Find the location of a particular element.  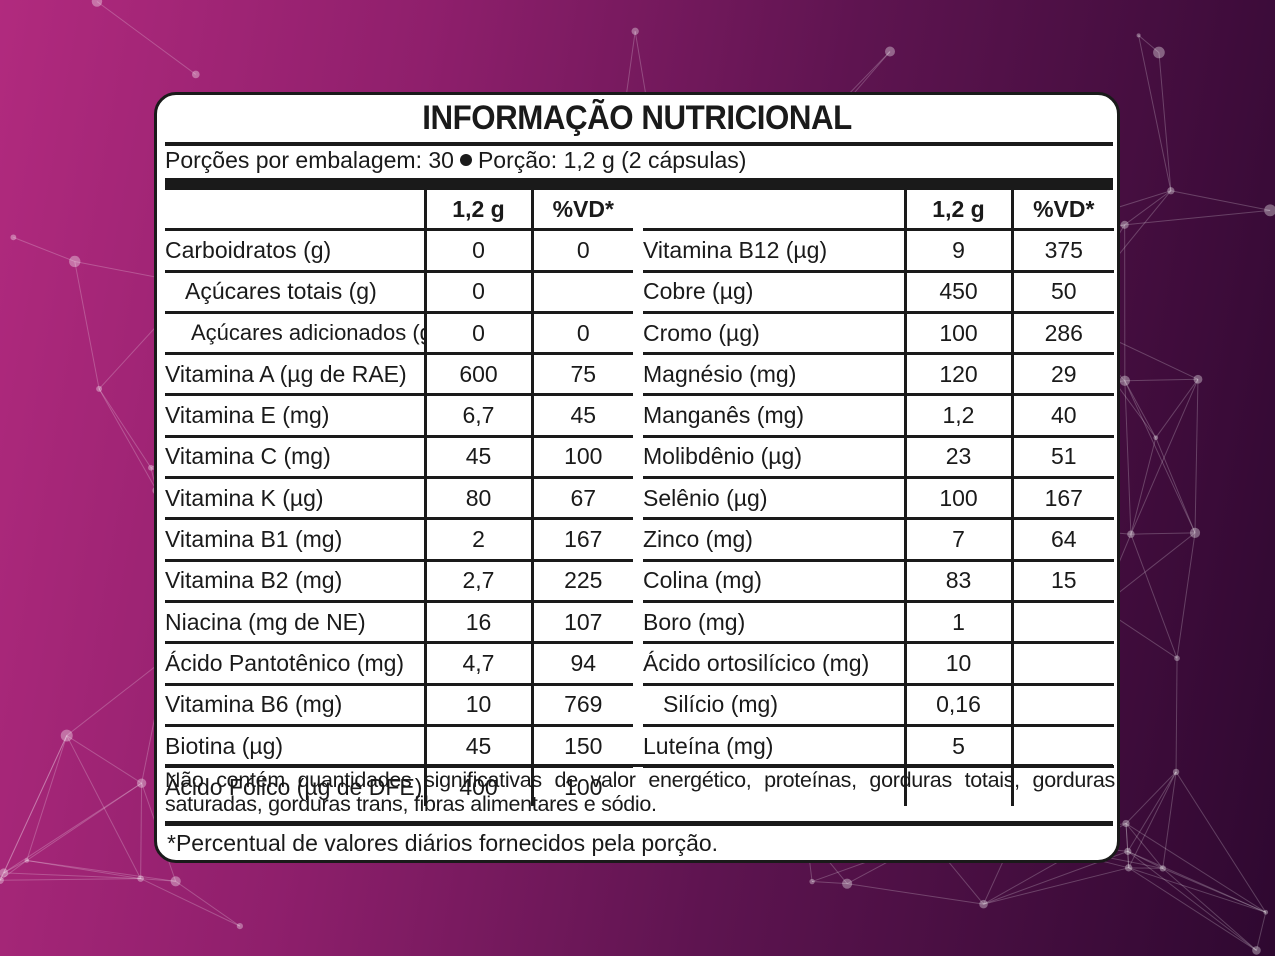

nutrient-name: Luteína (mg) is located at coordinates (774, 747).